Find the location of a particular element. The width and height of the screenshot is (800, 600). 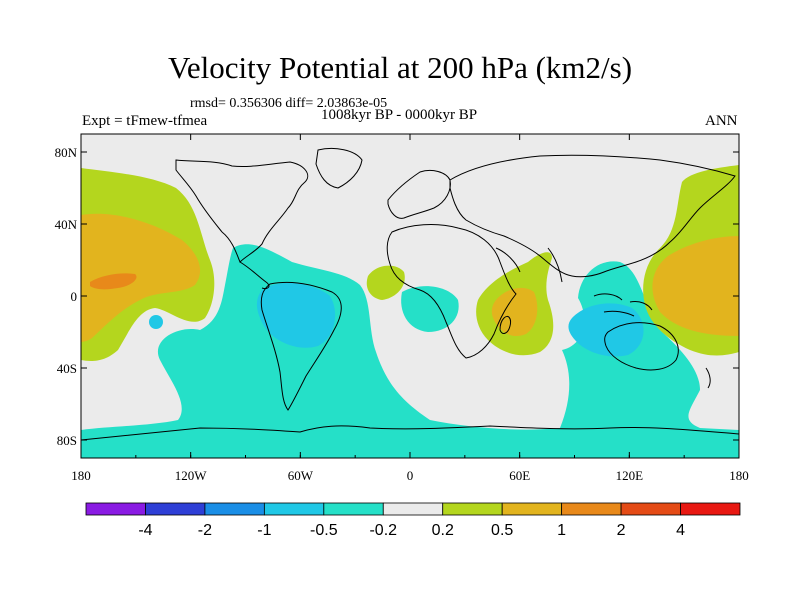

moderate-positive-east-pacific is located at coordinates (695, 286).